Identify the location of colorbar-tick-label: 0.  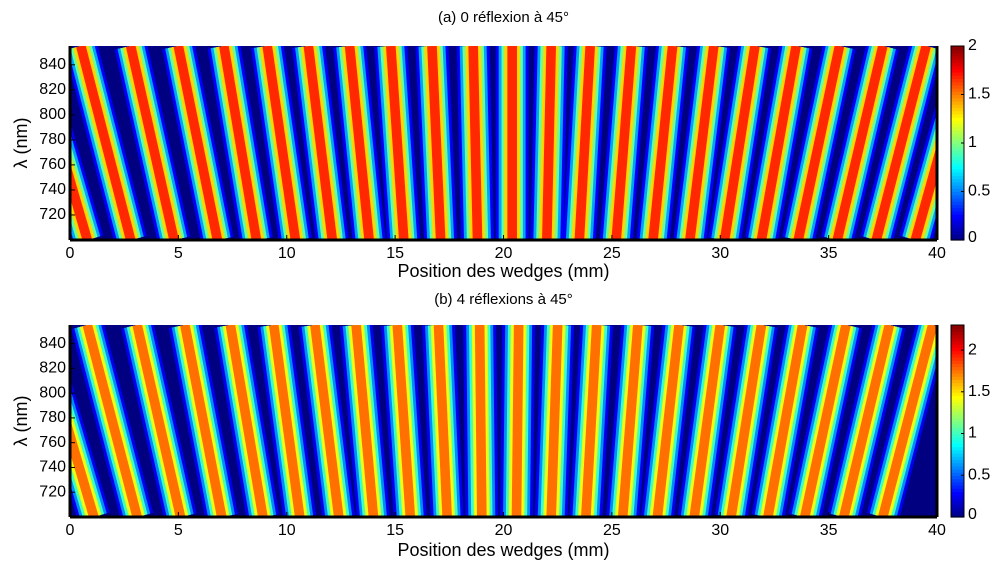
(972, 237).